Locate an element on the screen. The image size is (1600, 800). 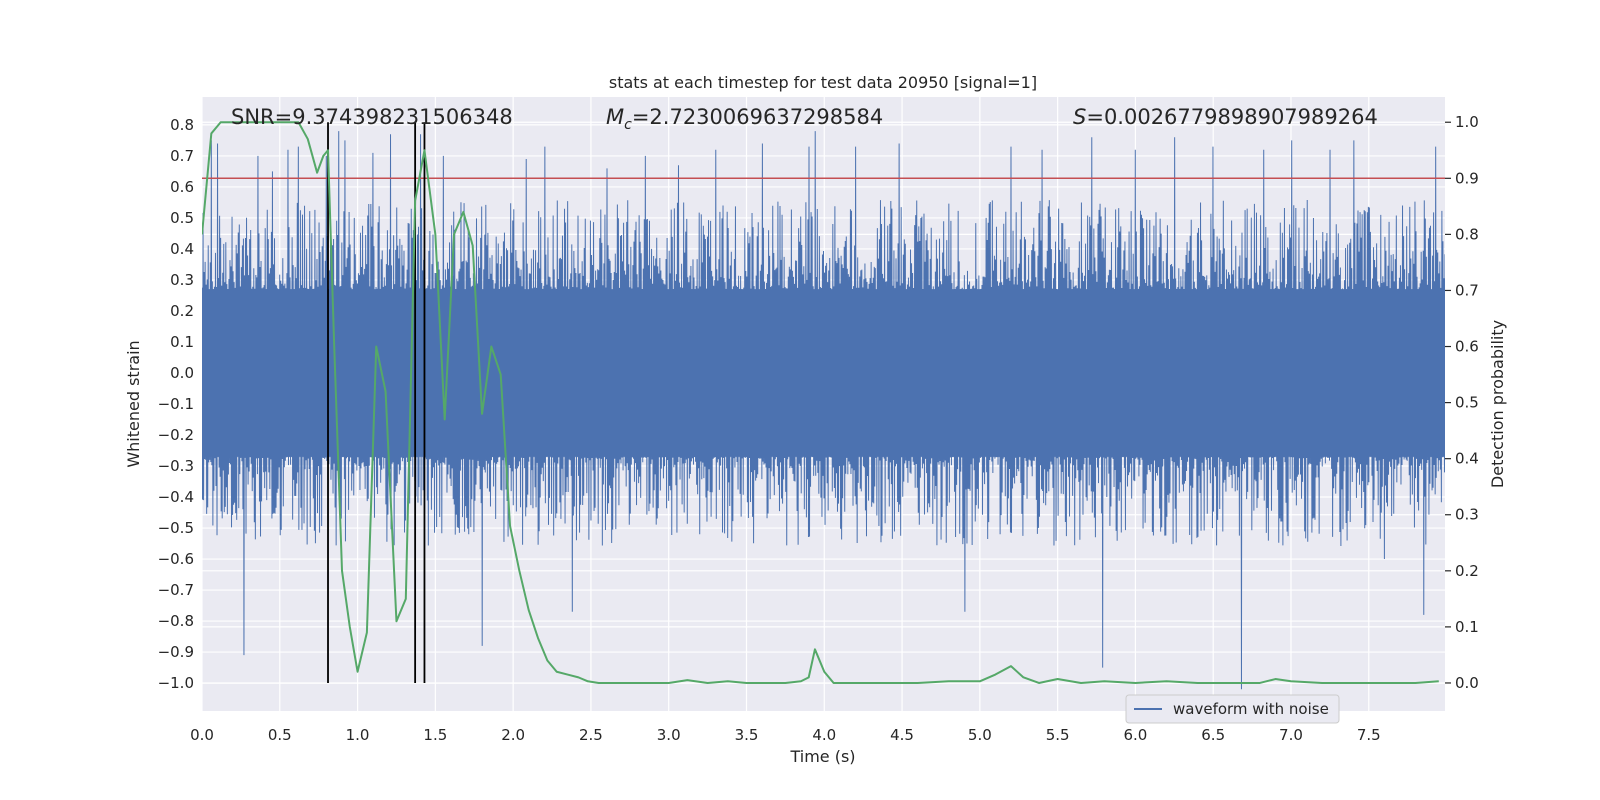
left-y-tick-label: 0.8 is located at coordinates (182, 125).